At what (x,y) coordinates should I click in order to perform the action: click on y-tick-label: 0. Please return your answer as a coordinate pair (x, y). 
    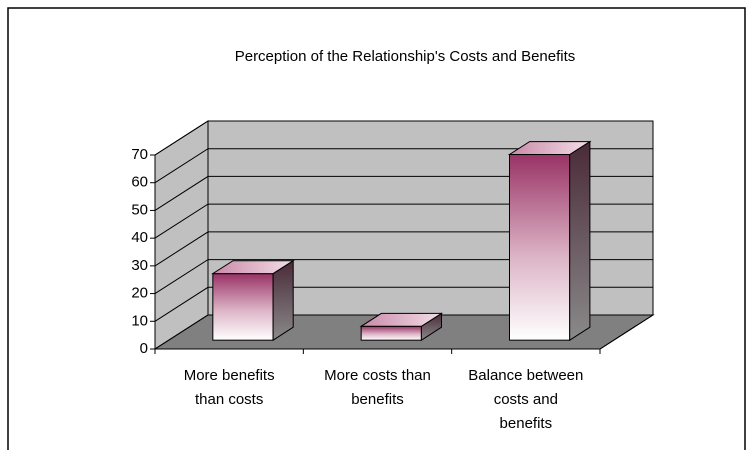
    Looking at the image, I should click on (144, 348).